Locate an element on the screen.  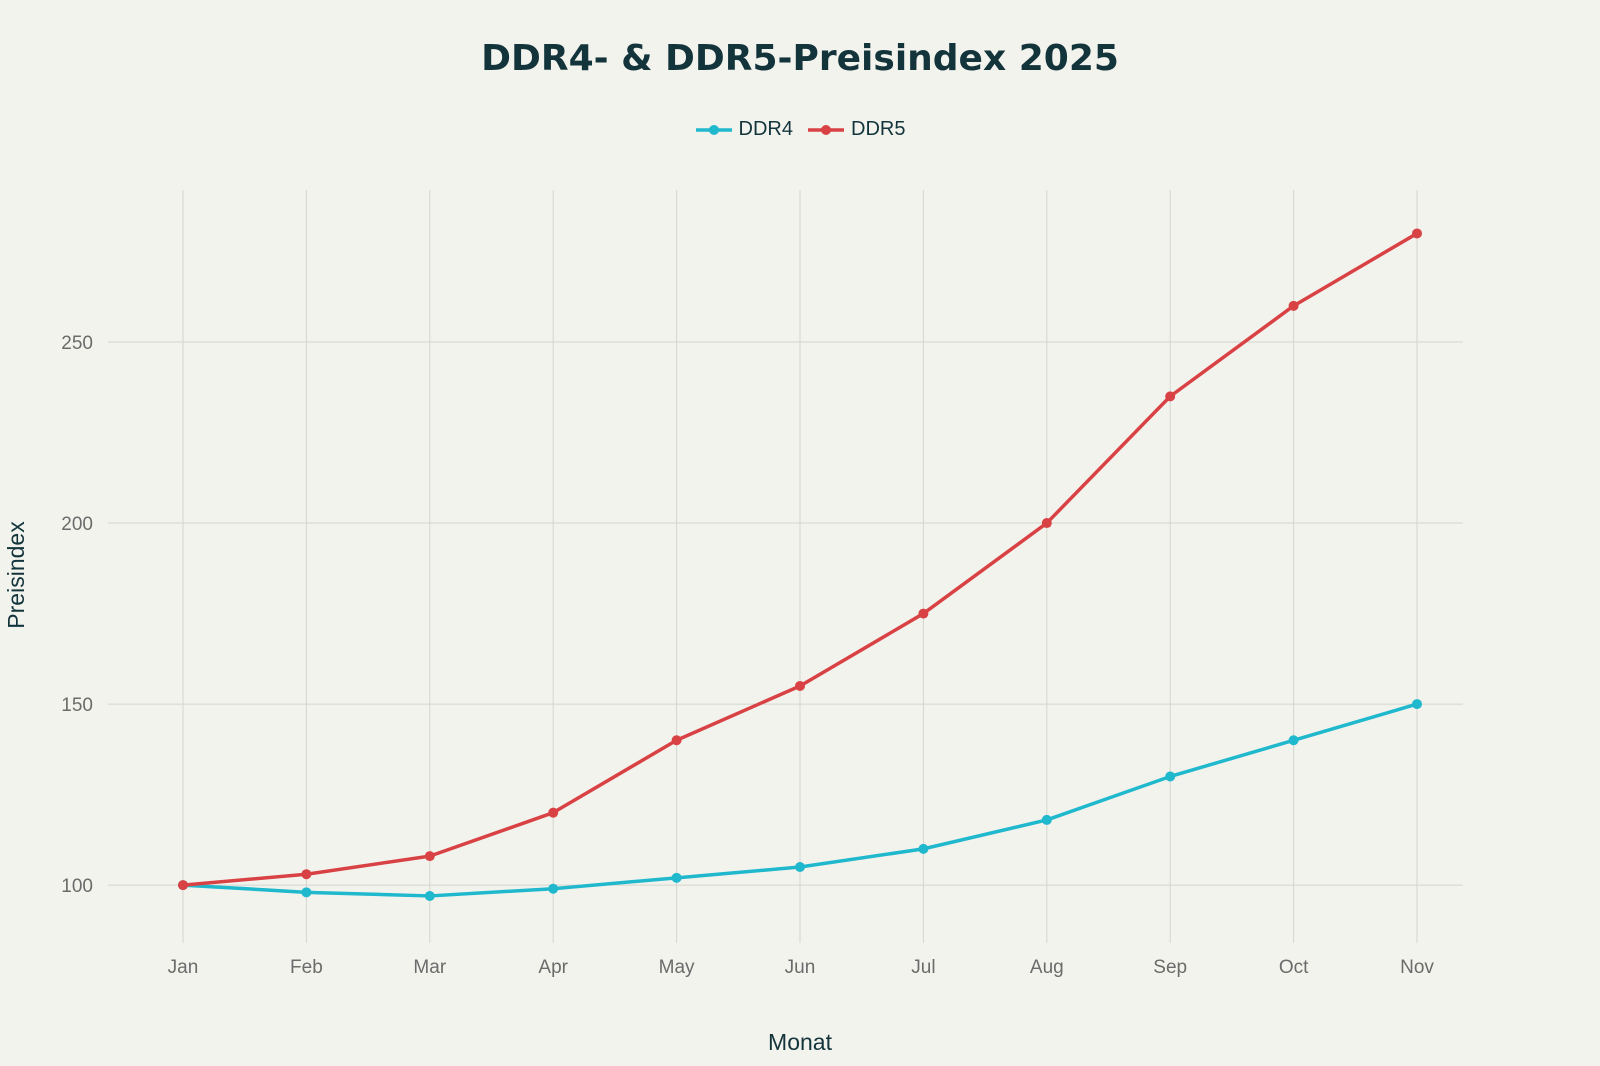
y-tick-label: 150 is located at coordinates (77, 705).